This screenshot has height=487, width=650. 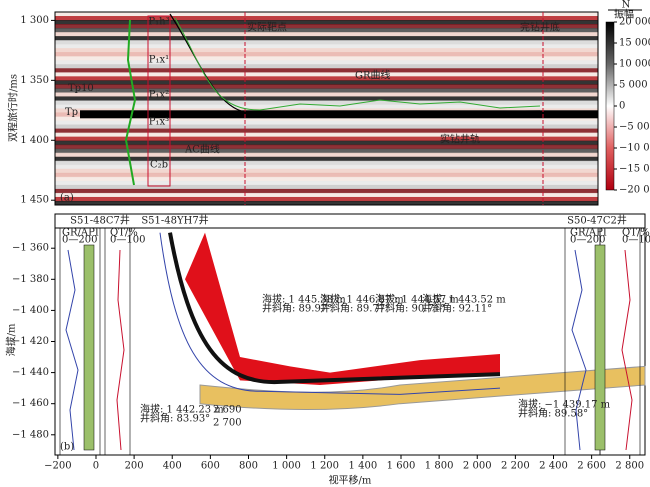 I want to click on y-tick-label: −1 480, so click(x=30, y=434).